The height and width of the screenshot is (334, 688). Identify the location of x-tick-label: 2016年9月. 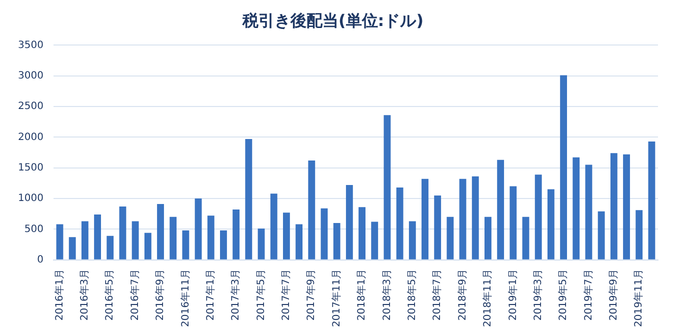
(160, 294).